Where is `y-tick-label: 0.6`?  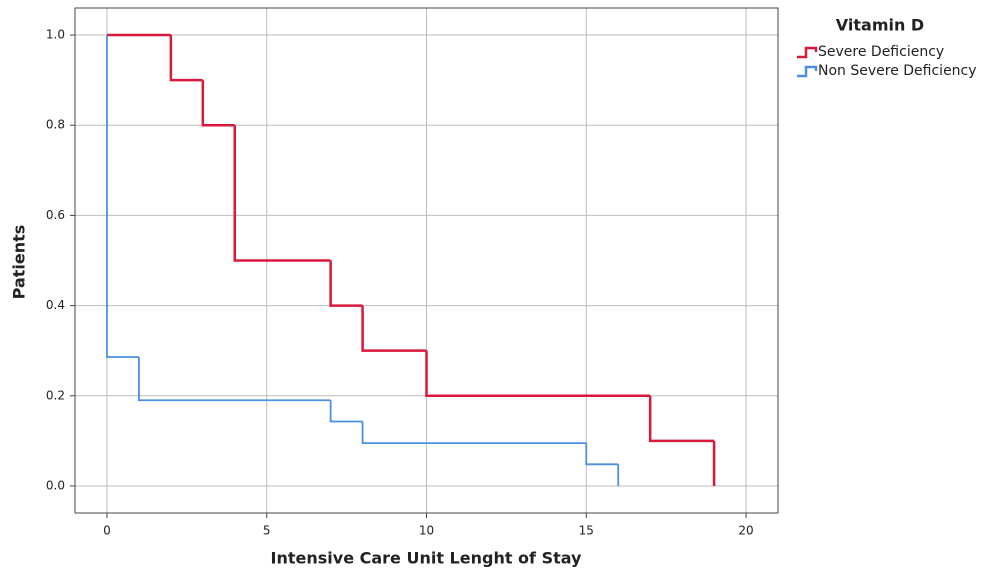
y-tick-label: 0.6 is located at coordinates (55, 215).